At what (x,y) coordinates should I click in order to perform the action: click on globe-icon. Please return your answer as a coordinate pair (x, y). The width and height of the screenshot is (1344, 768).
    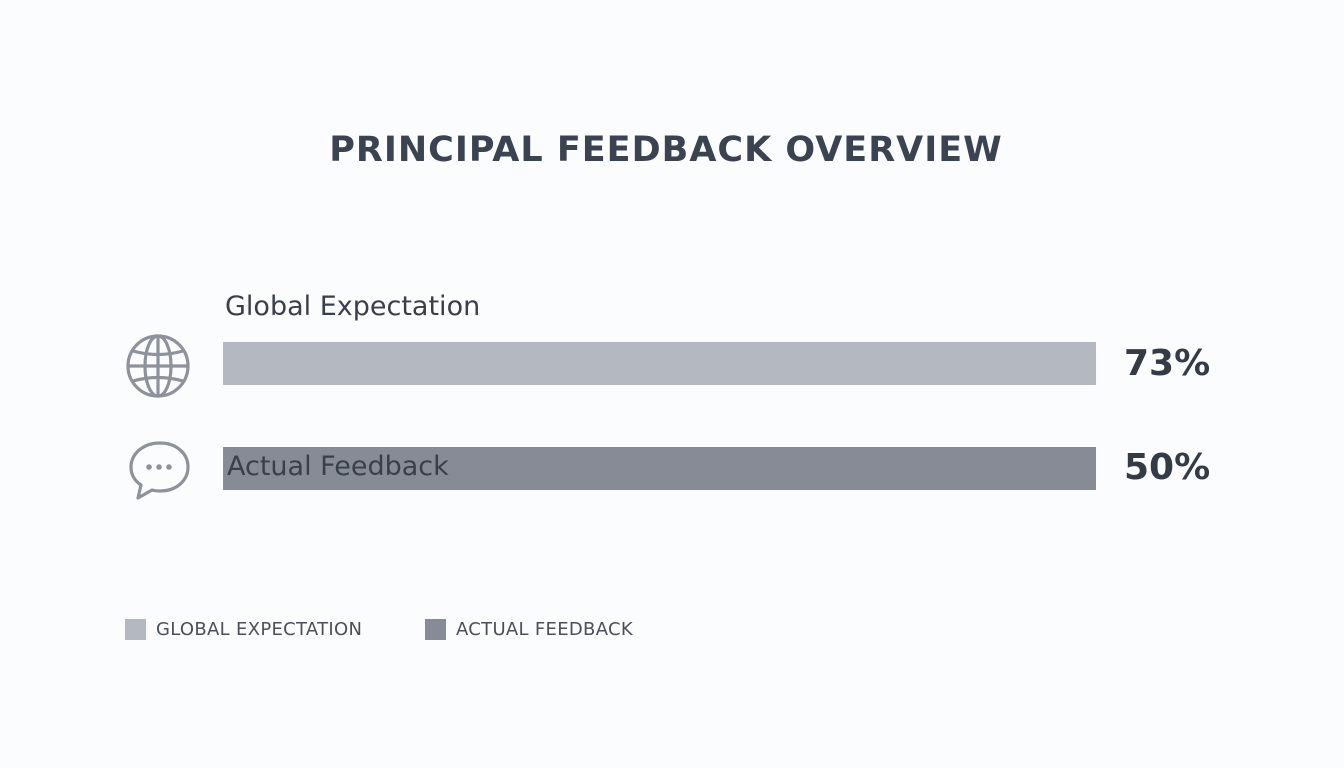
    Looking at the image, I should click on (158, 366).